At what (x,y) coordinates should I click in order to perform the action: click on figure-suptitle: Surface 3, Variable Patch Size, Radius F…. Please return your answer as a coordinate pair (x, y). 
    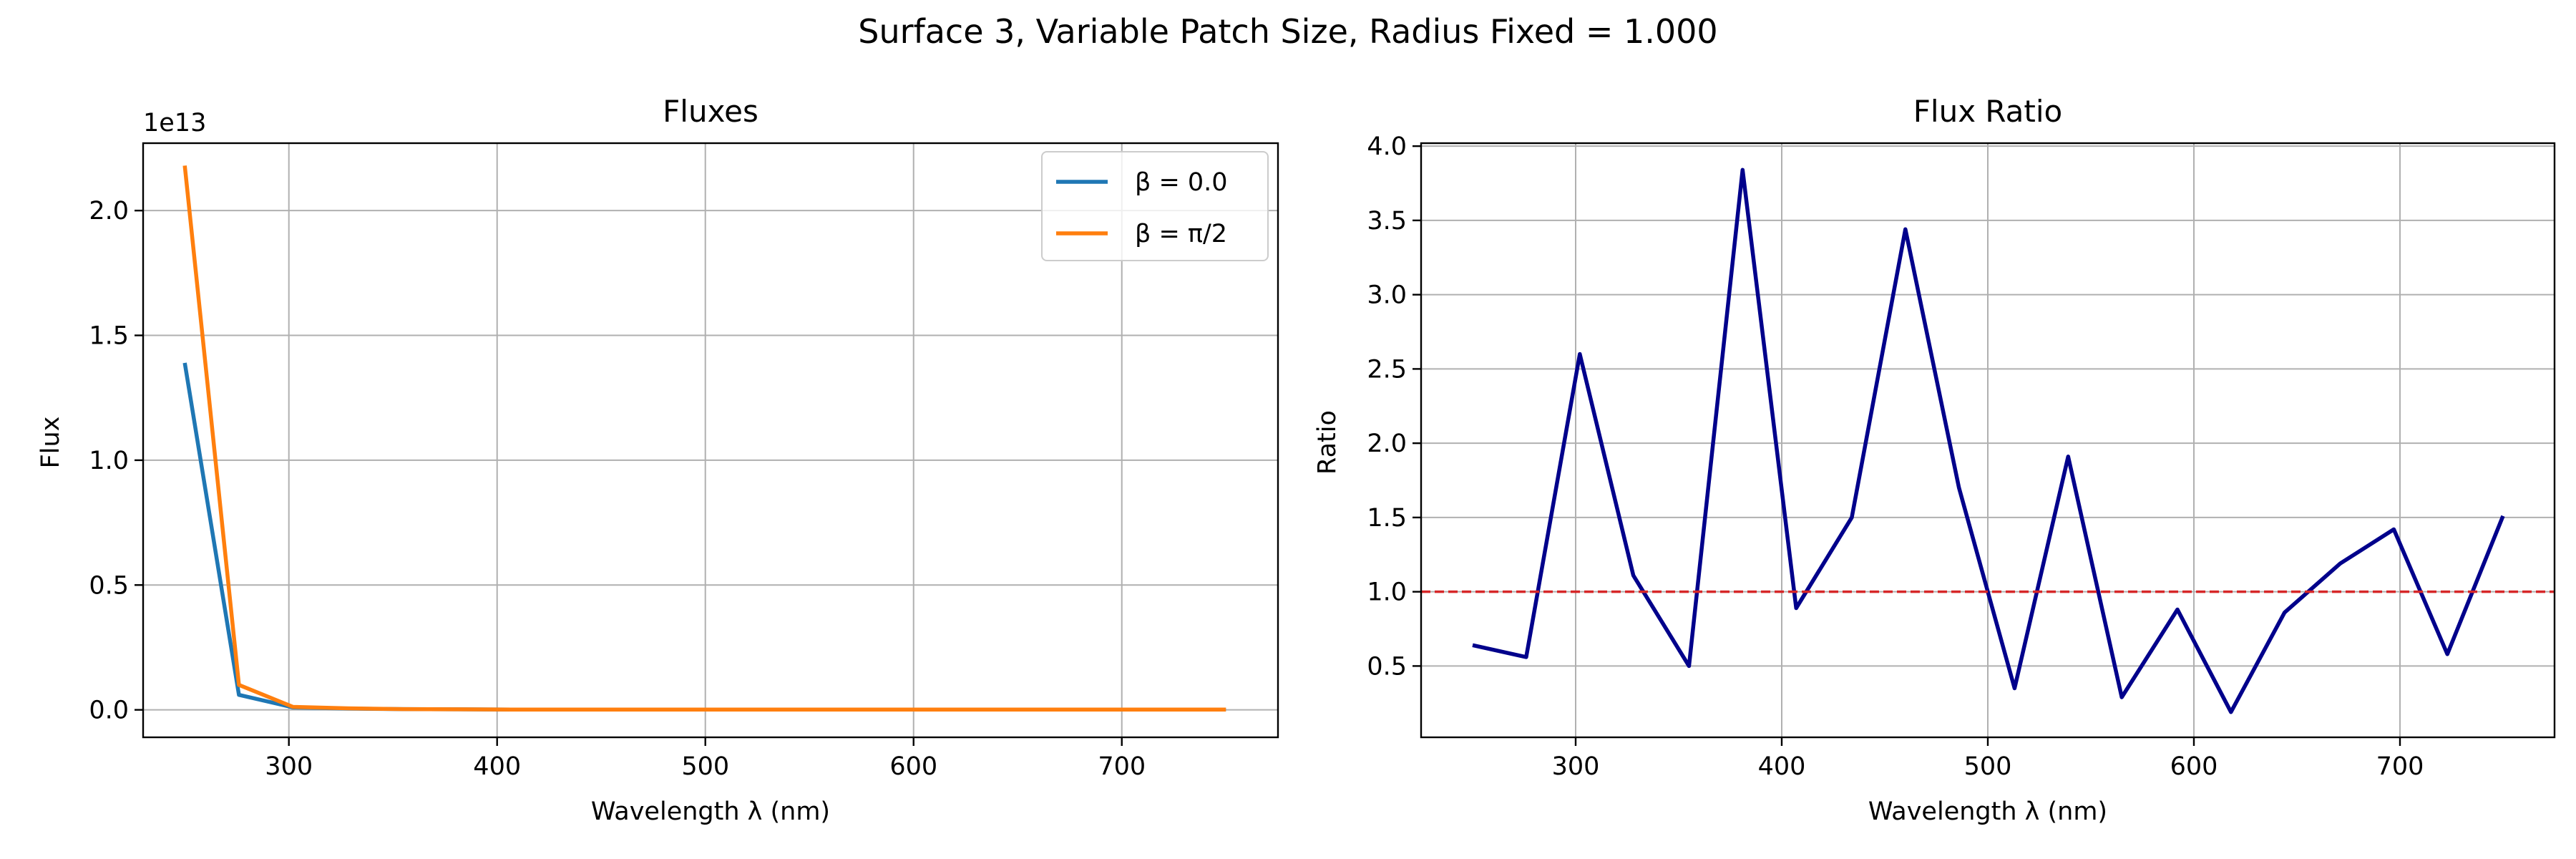
    Looking at the image, I should click on (1287, 31).